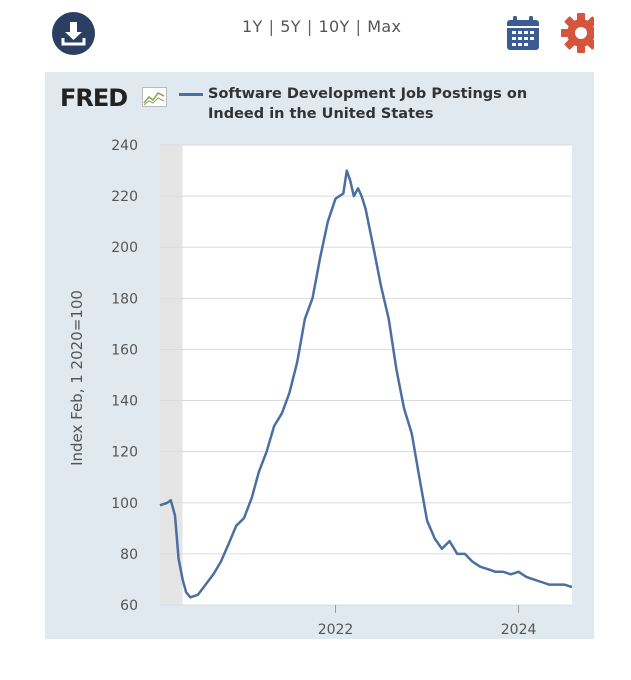 Image resolution: width=631 pixels, height=680 pixels. Describe the element at coordinates (124, 350) in the screenshot. I see `y-tick-label: 160` at that location.